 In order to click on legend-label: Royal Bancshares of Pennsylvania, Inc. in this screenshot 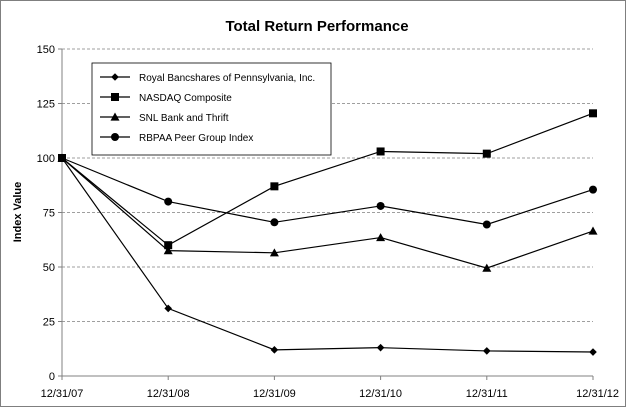, I will do `click(227, 78)`.